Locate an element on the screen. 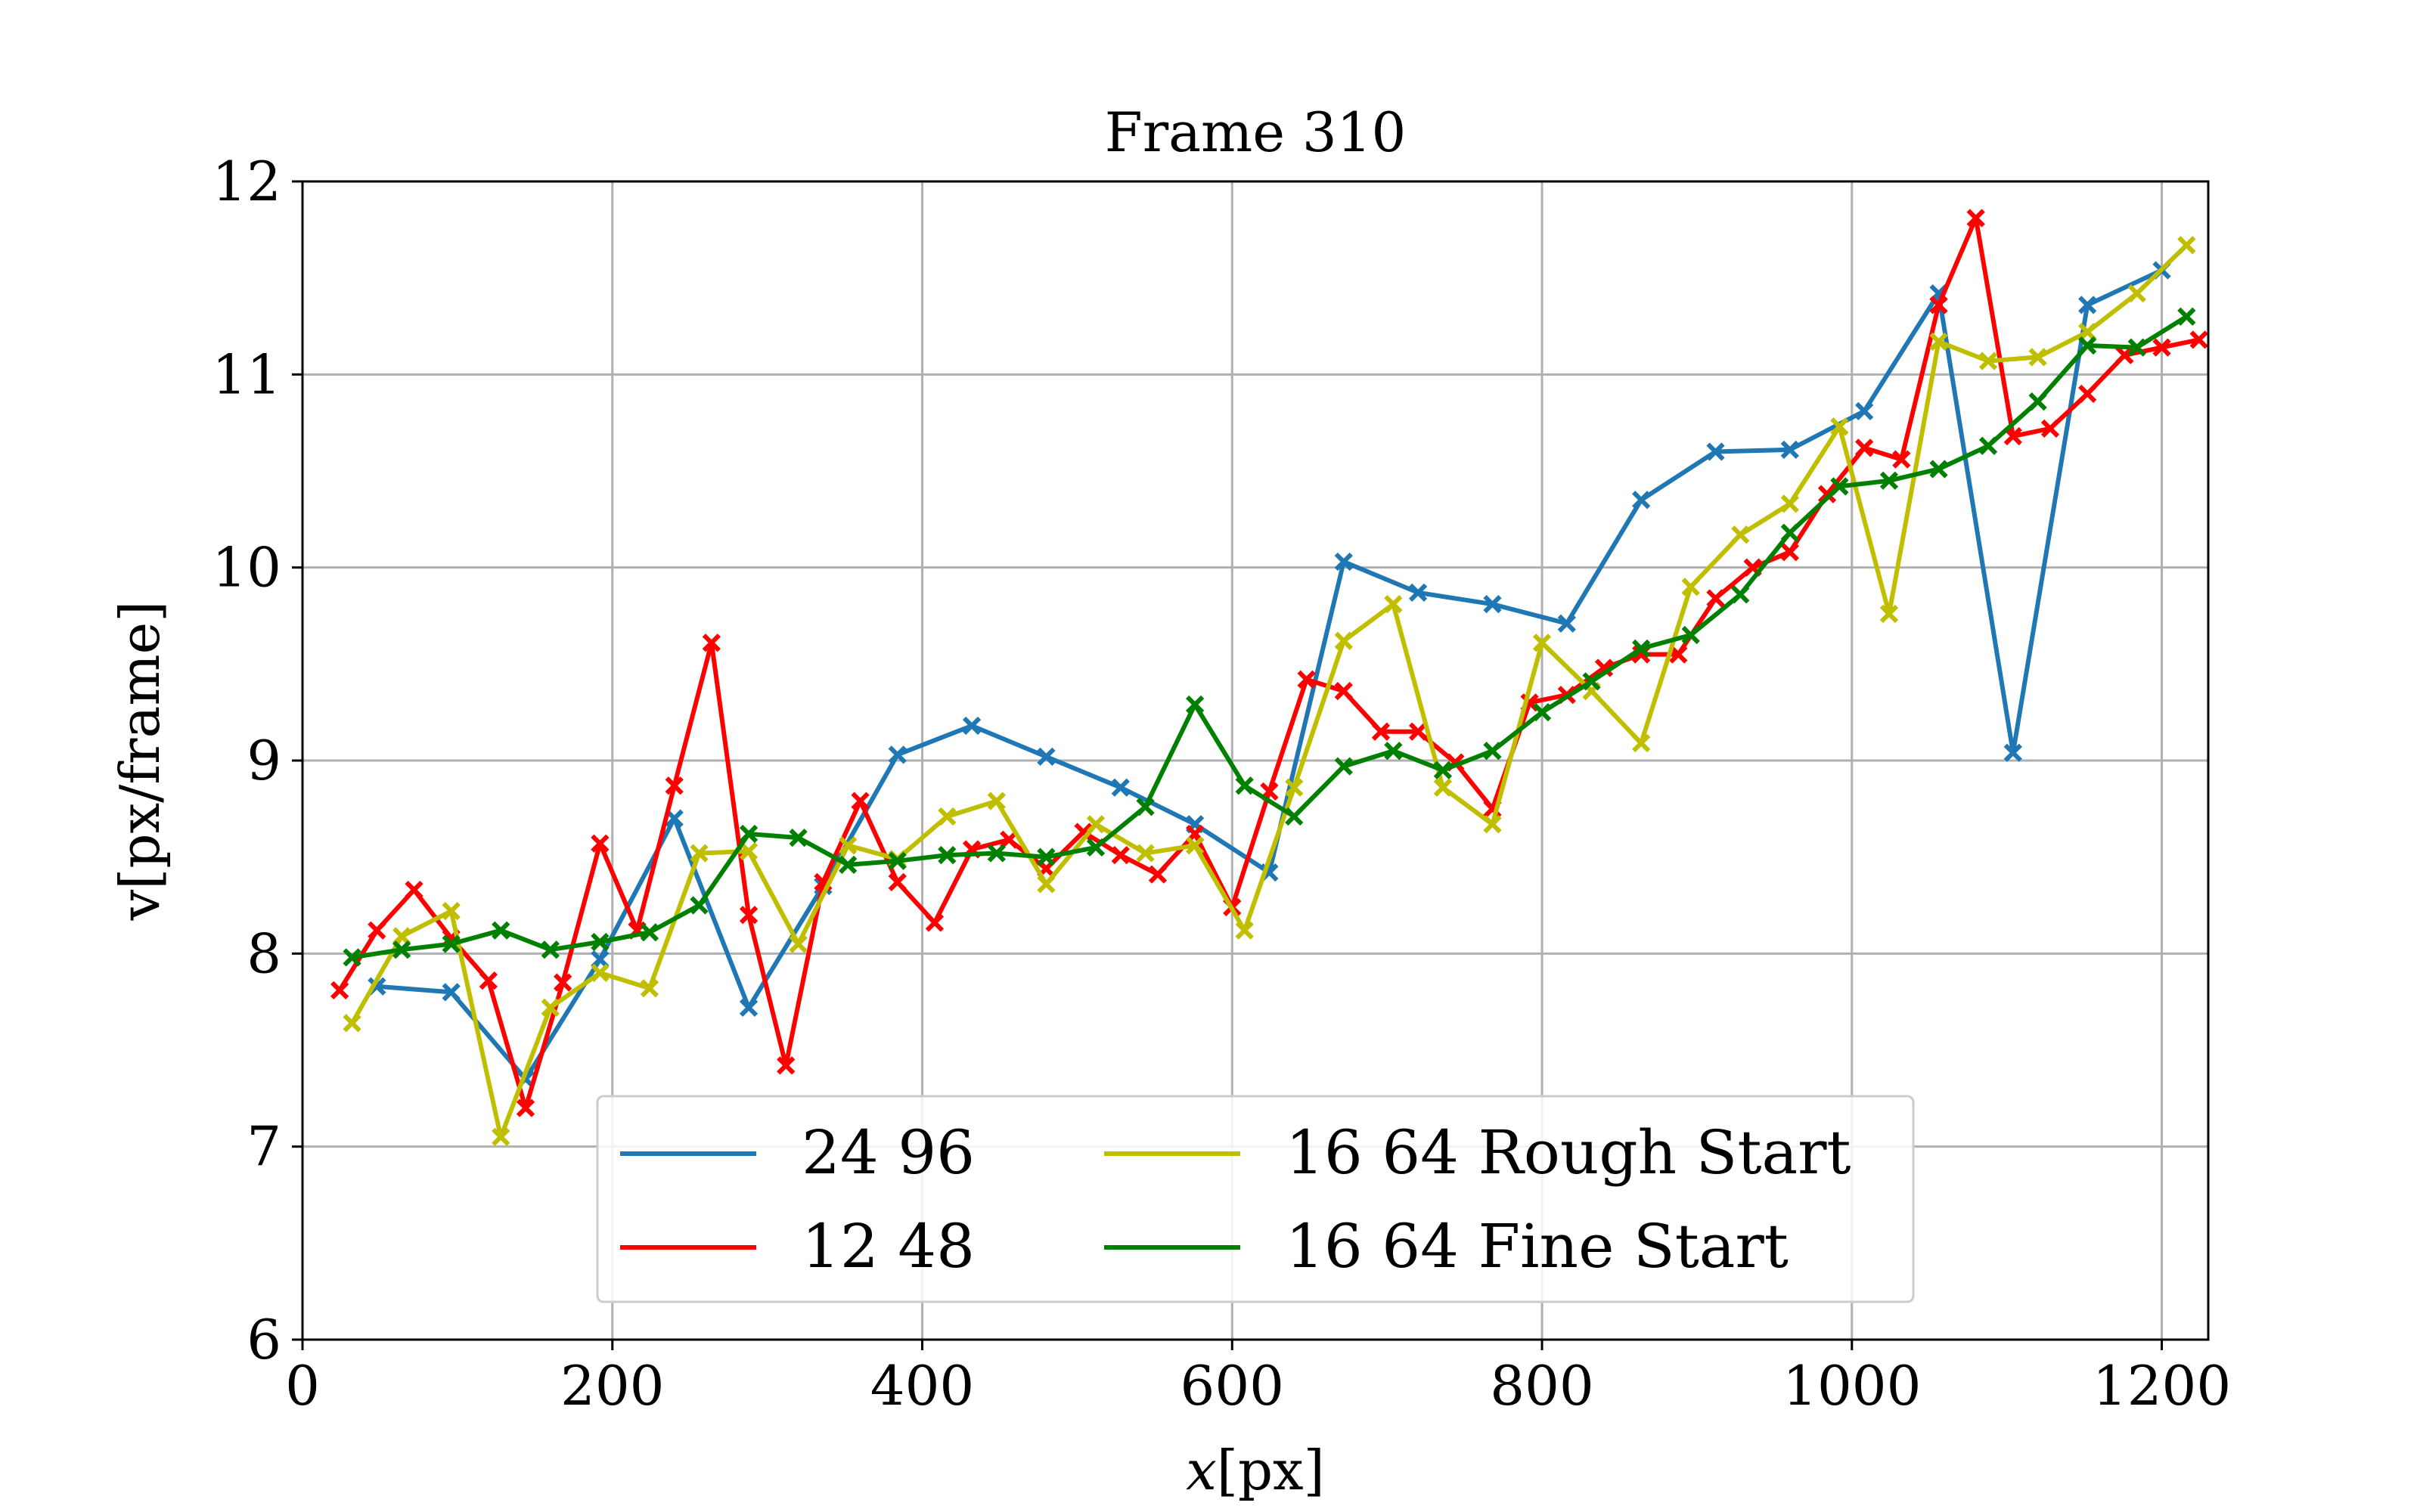  y-tick-label: 8 is located at coordinates (264, 954).